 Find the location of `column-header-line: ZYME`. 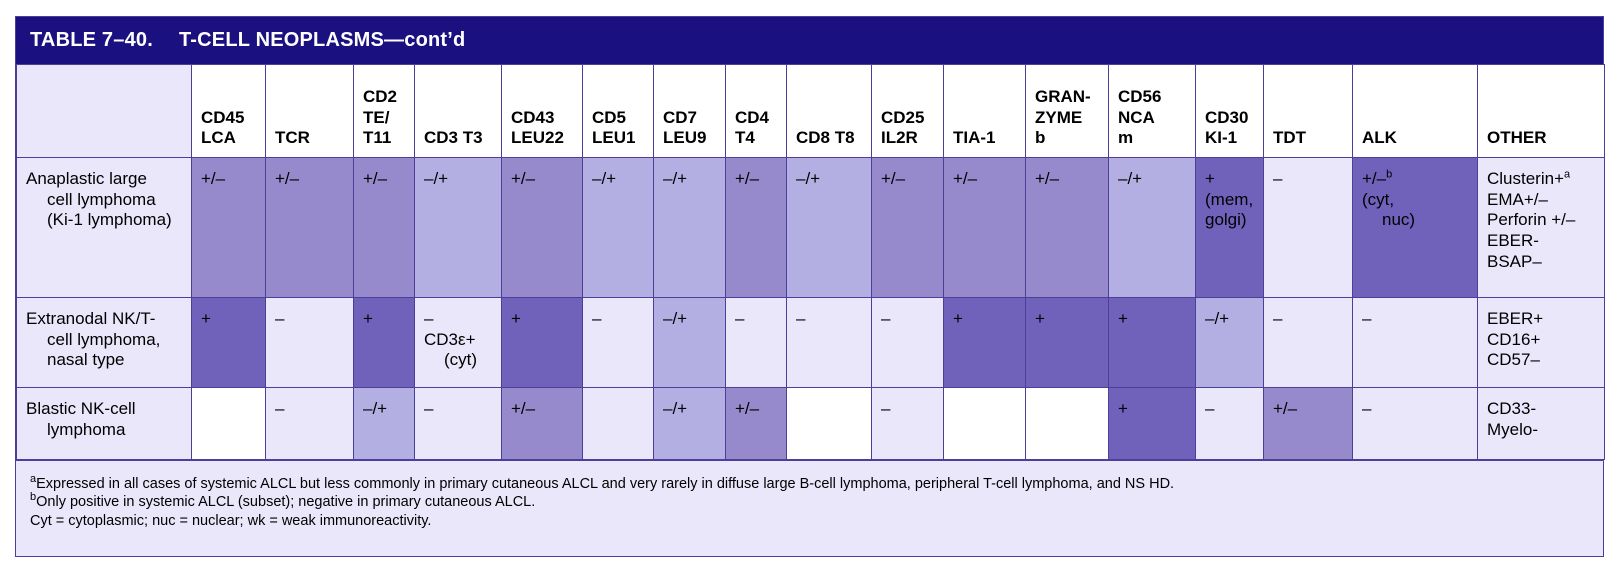

column-header-line: ZYME is located at coordinates (1059, 117).